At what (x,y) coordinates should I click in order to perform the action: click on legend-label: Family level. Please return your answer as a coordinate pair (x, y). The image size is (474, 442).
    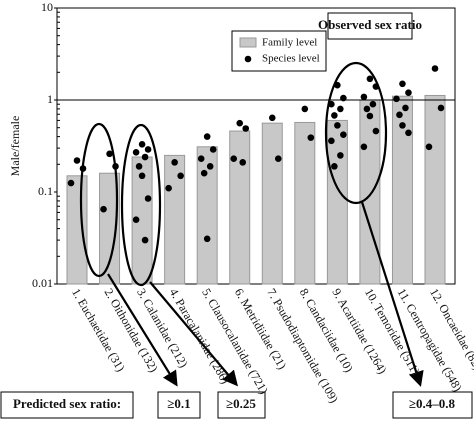
    Looking at the image, I should click on (289, 43).